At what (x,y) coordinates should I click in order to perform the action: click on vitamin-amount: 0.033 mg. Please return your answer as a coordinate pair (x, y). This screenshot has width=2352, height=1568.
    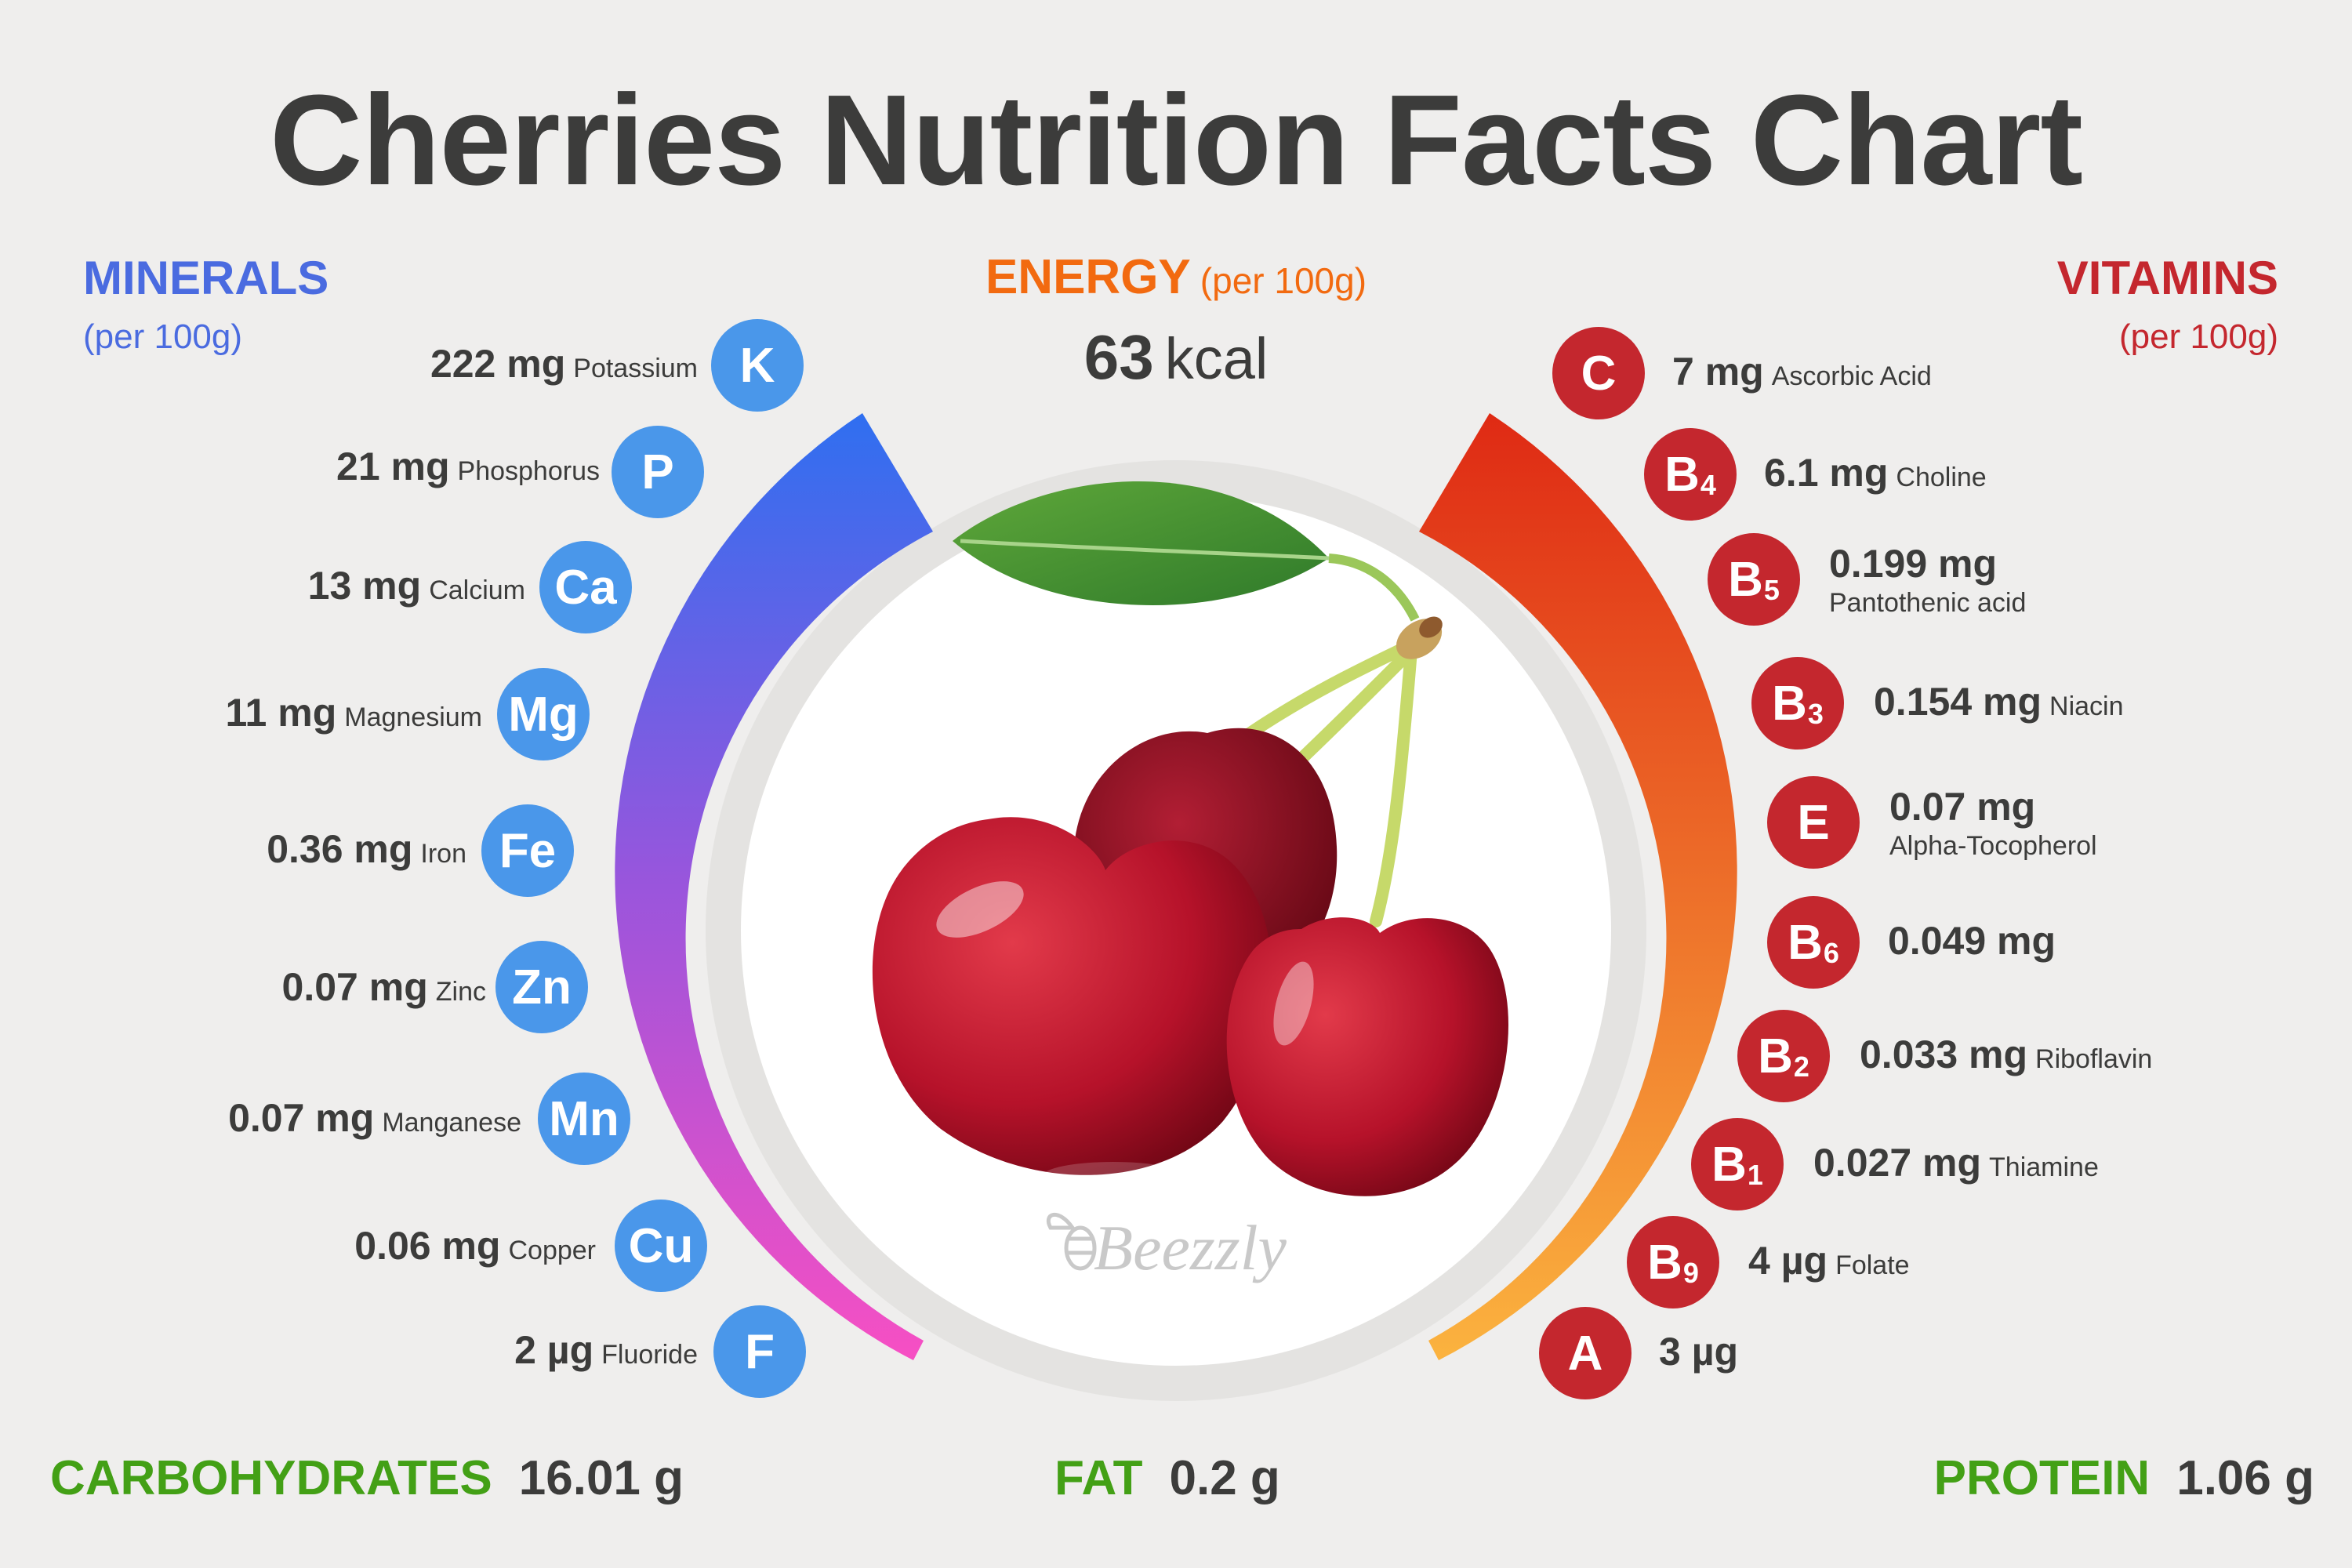
    Looking at the image, I should click on (1944, 1054).